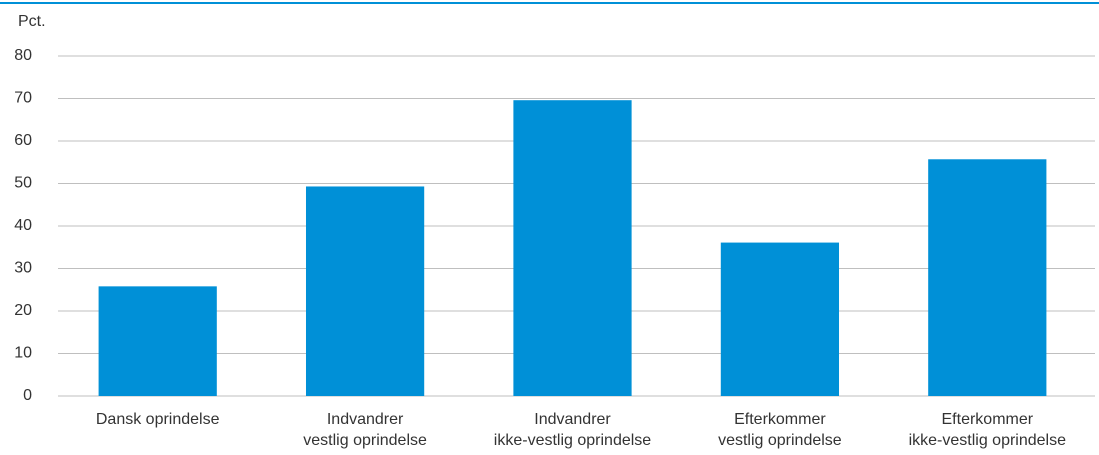 This screenshot has height=455, width=1099. I want to click on y-tick-label: 20, so click(23, 310).